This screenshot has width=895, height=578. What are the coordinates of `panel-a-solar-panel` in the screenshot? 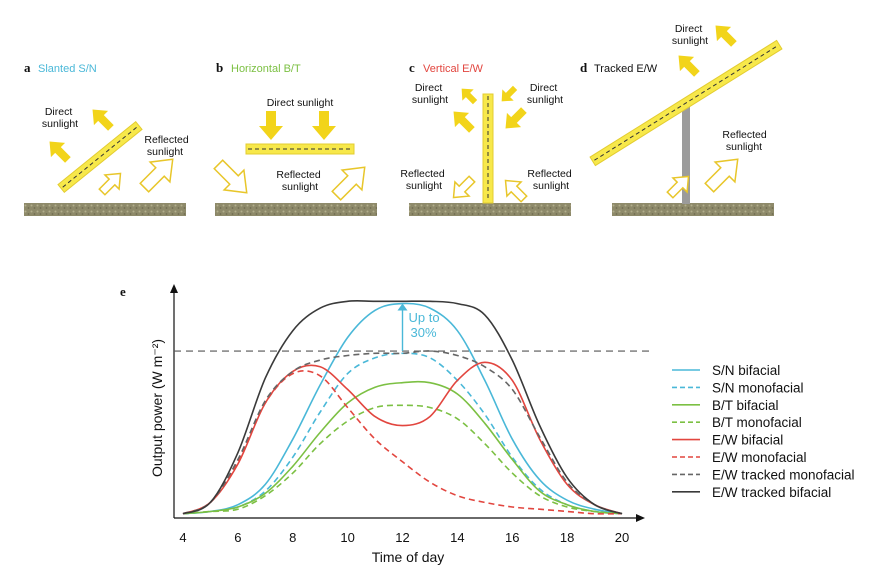 It's located at (100, 157).